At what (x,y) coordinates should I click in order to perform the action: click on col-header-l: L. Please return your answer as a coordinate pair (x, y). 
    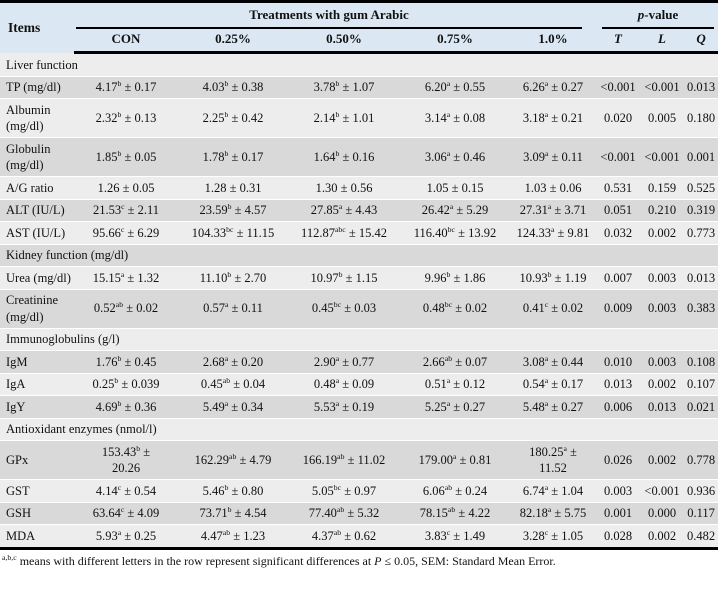
    Looking at the image, I should click on (662, 41).